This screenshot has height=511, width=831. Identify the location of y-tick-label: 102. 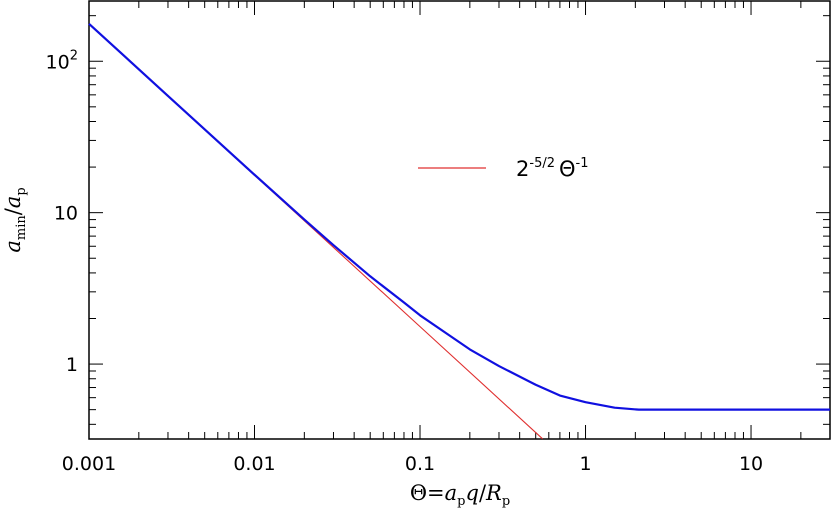
(62, 60).